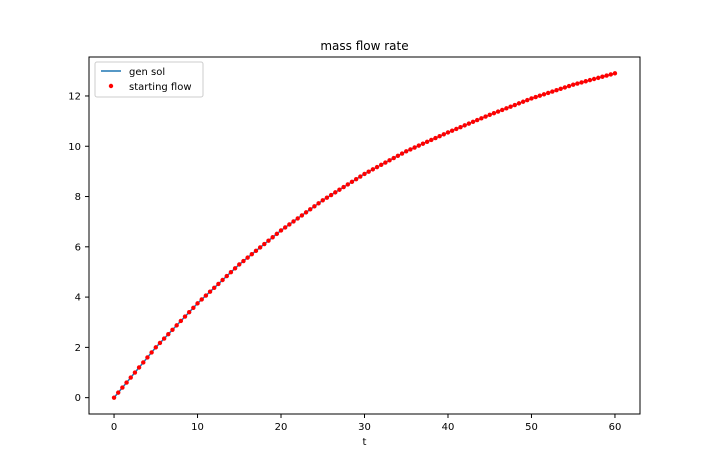 The image size is (711, 474). I want to click on legend: gen sol starting flow, so click(149, 79).